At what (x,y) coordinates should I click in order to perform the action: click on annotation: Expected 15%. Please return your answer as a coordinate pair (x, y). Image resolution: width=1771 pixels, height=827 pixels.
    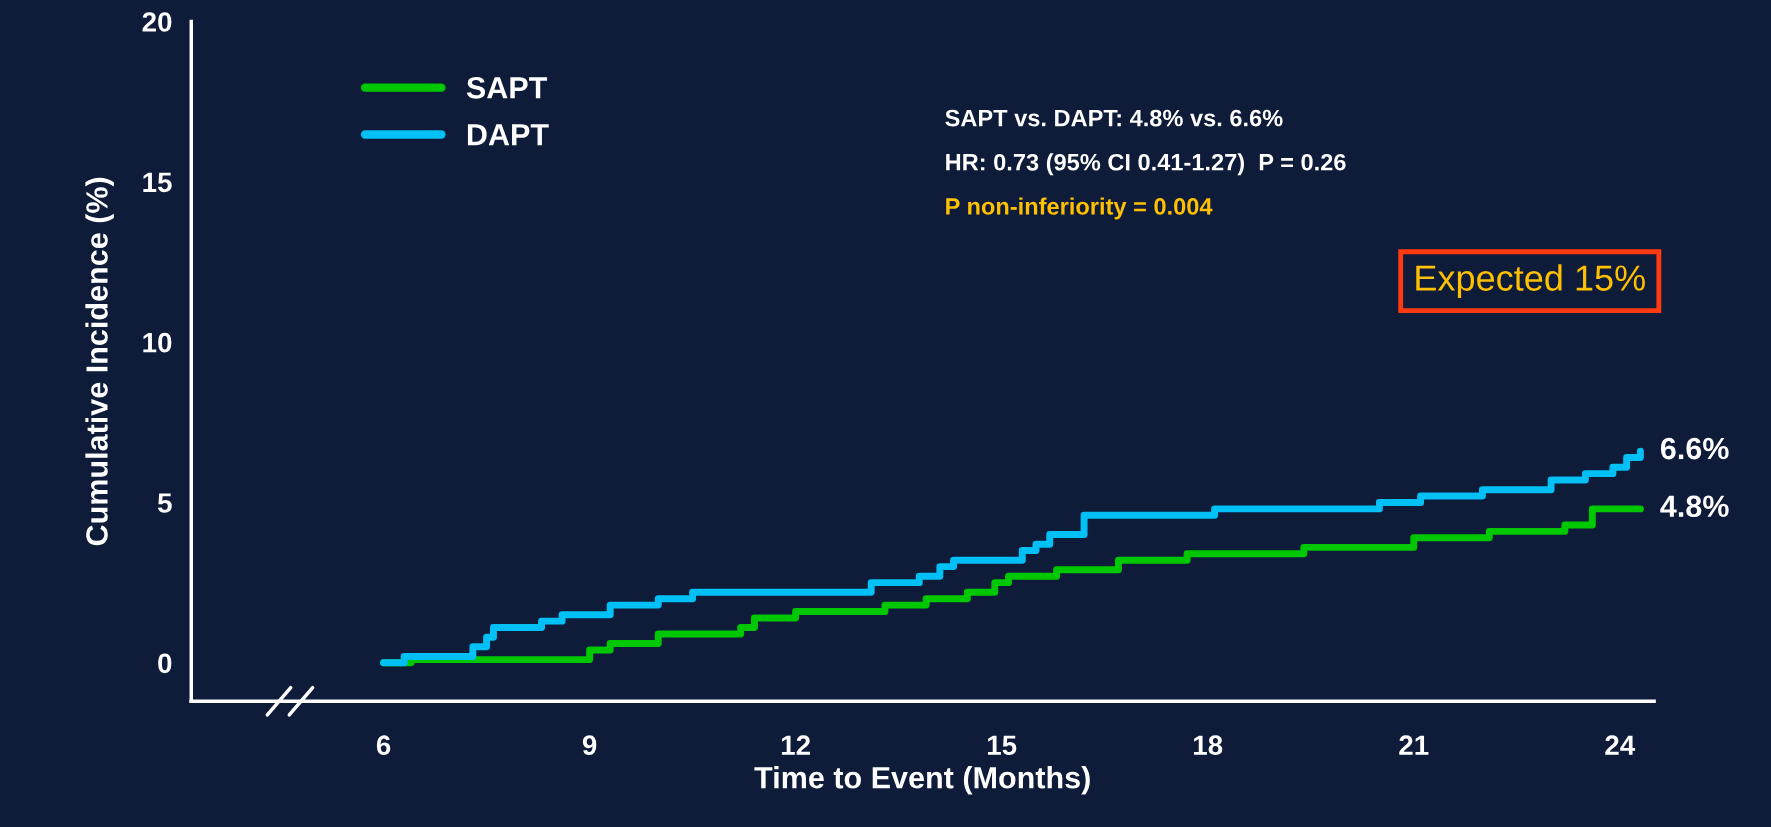
    Looking at the image, I should click on (1530, 281).